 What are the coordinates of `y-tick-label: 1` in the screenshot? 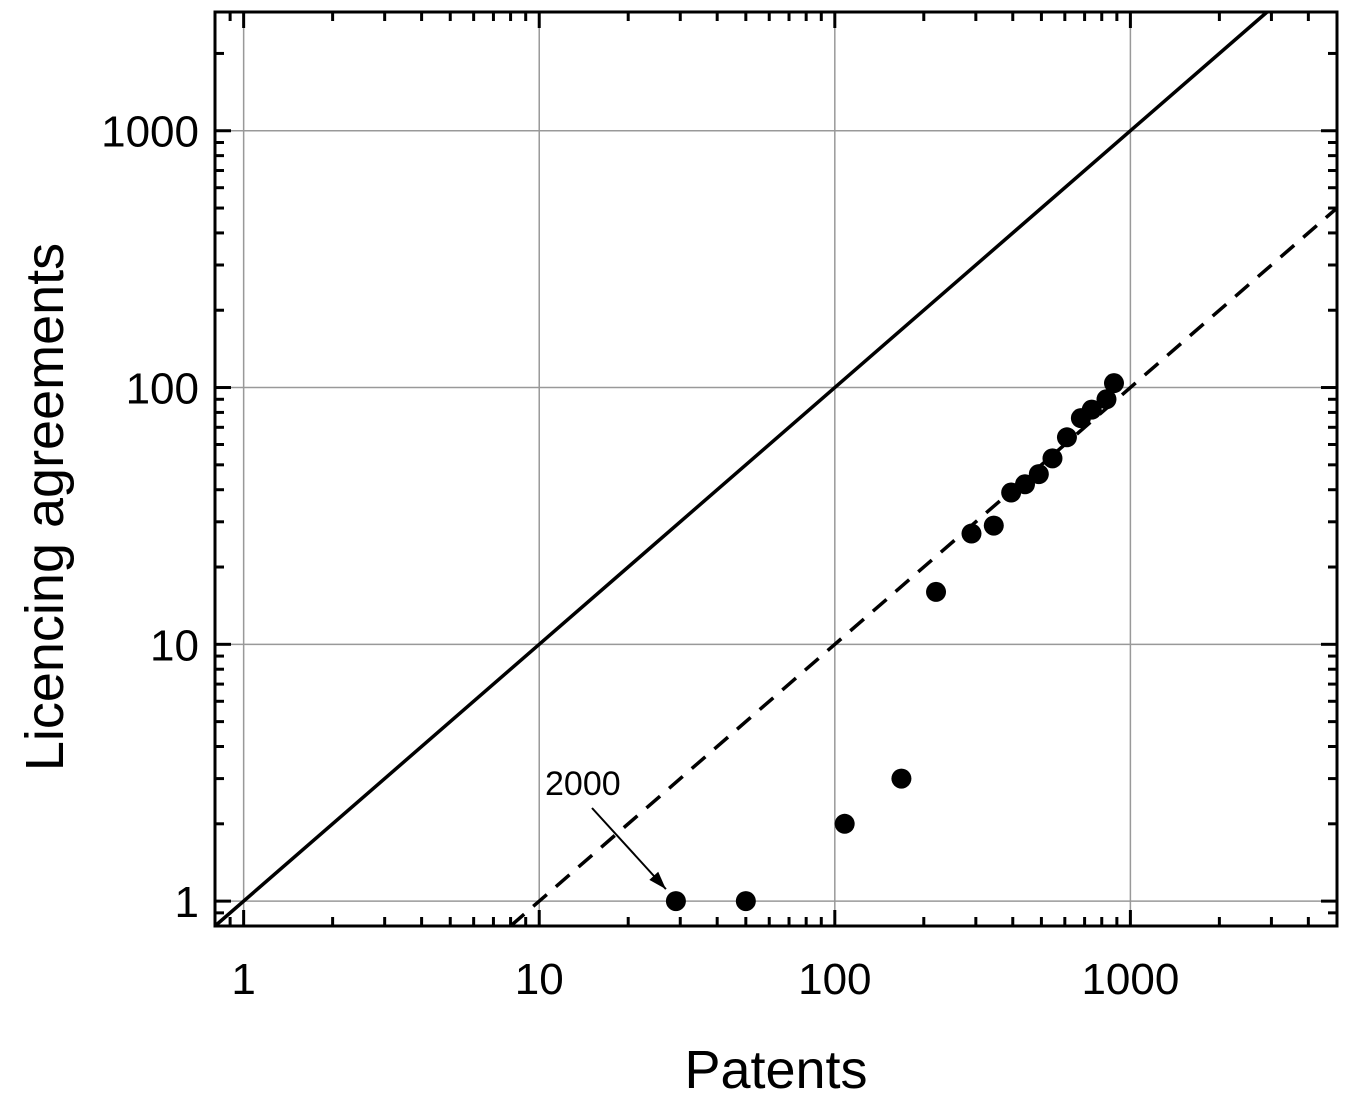 It's located at (187, 902).